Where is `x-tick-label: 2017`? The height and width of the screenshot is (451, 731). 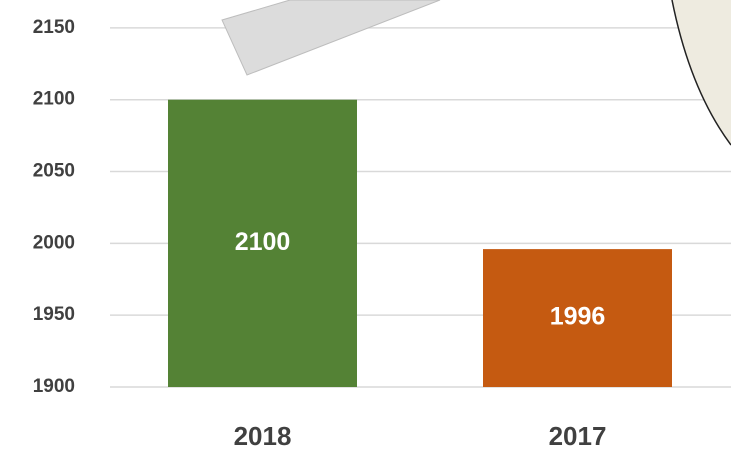 x-tick-label: 2017 is located at coordinates (578, 436).